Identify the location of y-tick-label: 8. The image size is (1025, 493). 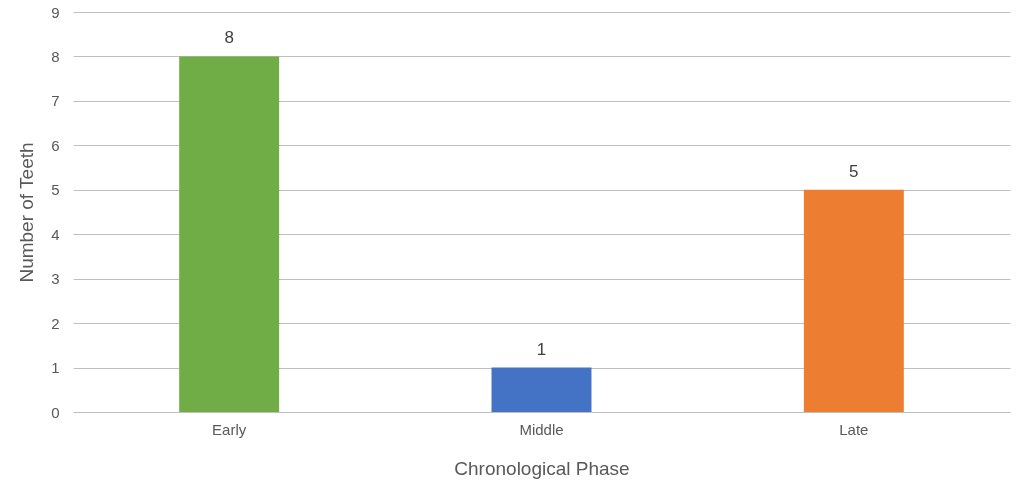
(55, 56).